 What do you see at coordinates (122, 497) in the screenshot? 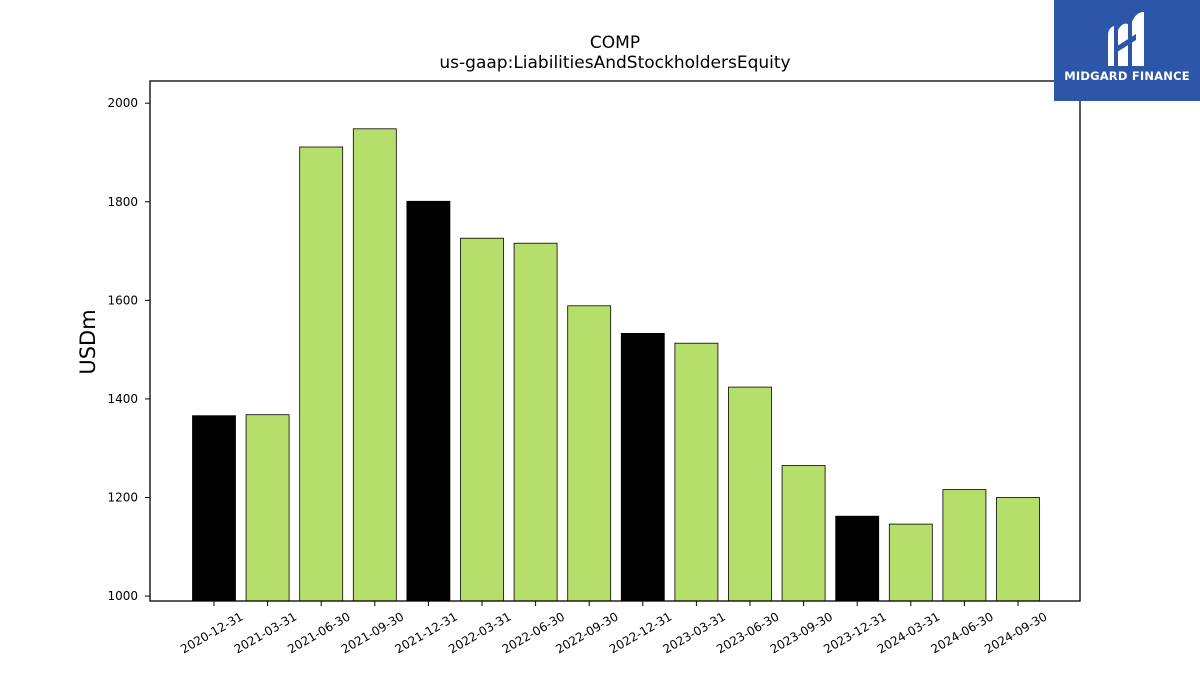
I see `y-tick-label: 1200` at bounding box center [122, 497].